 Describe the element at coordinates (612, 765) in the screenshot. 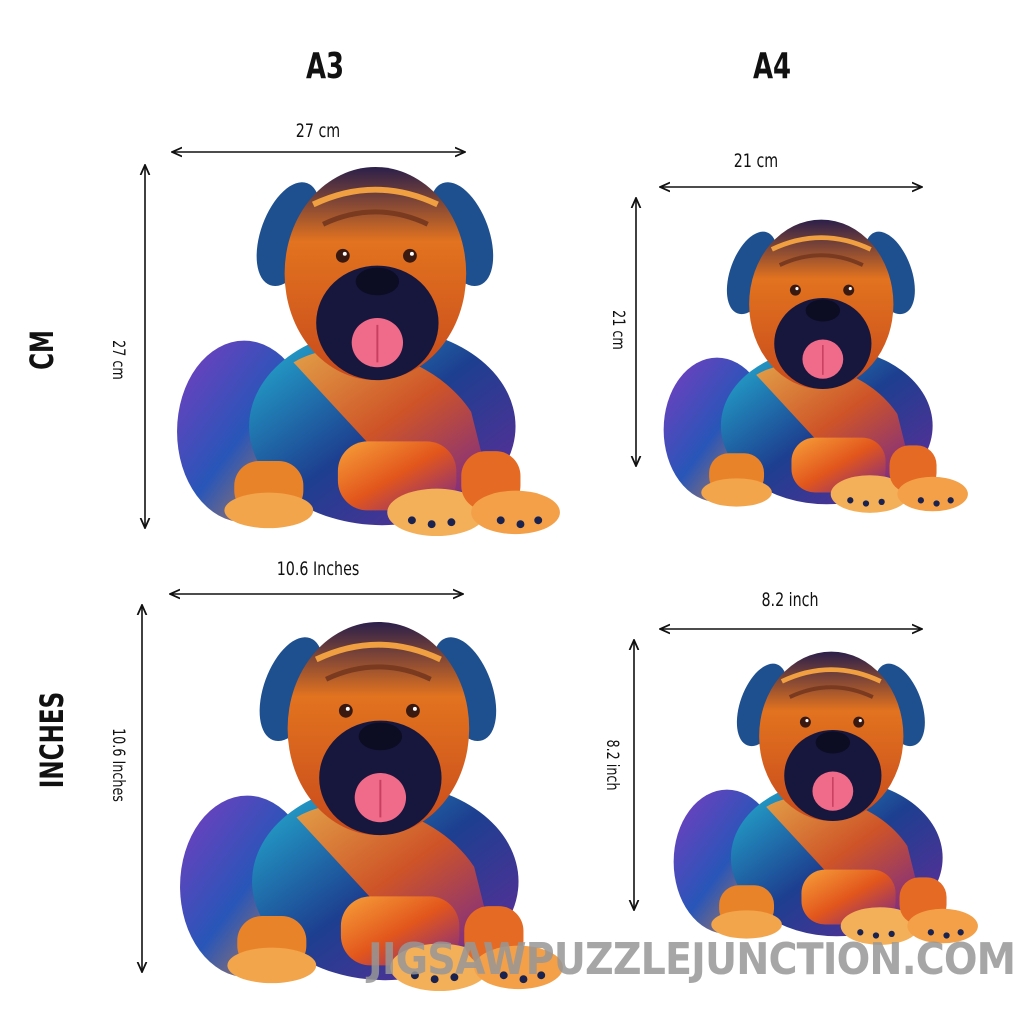

I see `a4-in-height-label: 8.2 inch` at that location.